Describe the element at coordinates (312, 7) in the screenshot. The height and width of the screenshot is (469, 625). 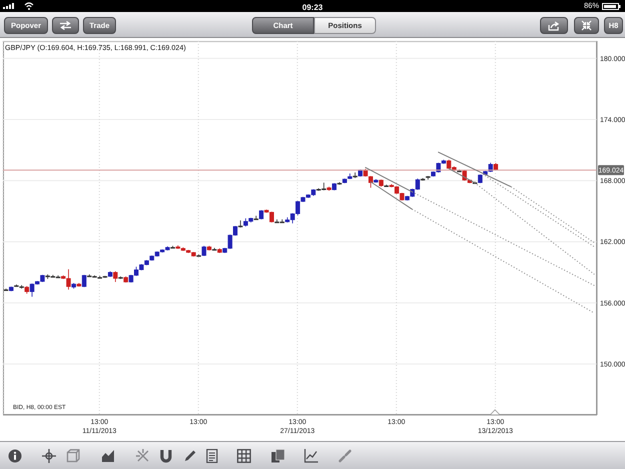
I see `text: 09:23` at that location.